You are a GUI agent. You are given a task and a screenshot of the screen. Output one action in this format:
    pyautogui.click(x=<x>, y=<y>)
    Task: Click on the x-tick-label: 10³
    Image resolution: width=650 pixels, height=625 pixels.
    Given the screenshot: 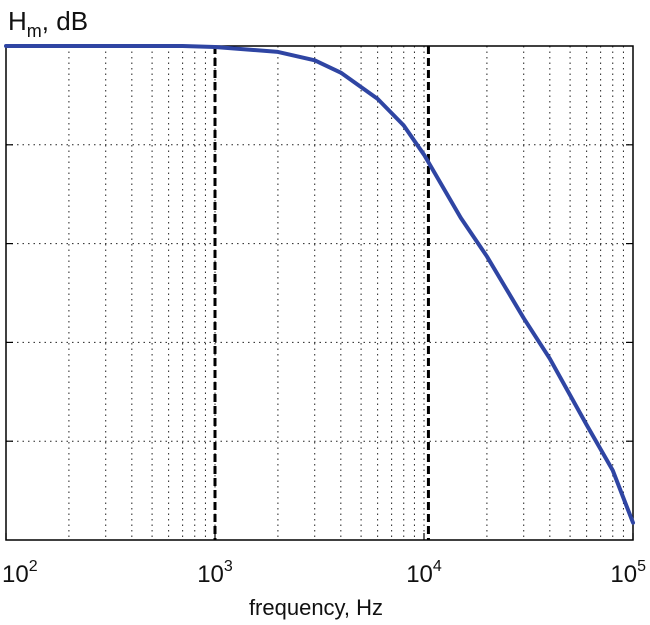 What is the action you would take?
    pyautogui.click(x=215, y=573)
    